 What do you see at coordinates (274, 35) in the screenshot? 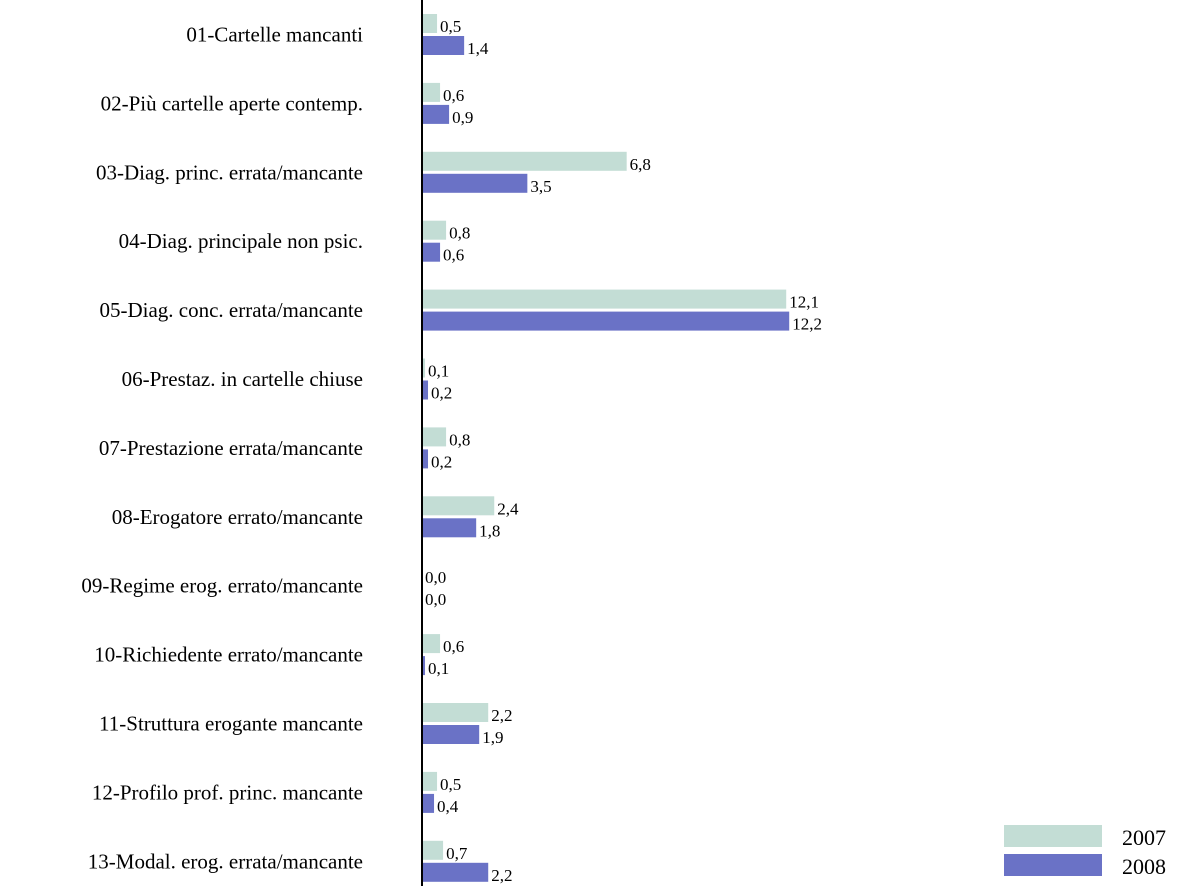
I see `category-label: 01-Cartelle mancanti` at bounding box center [274, 35].